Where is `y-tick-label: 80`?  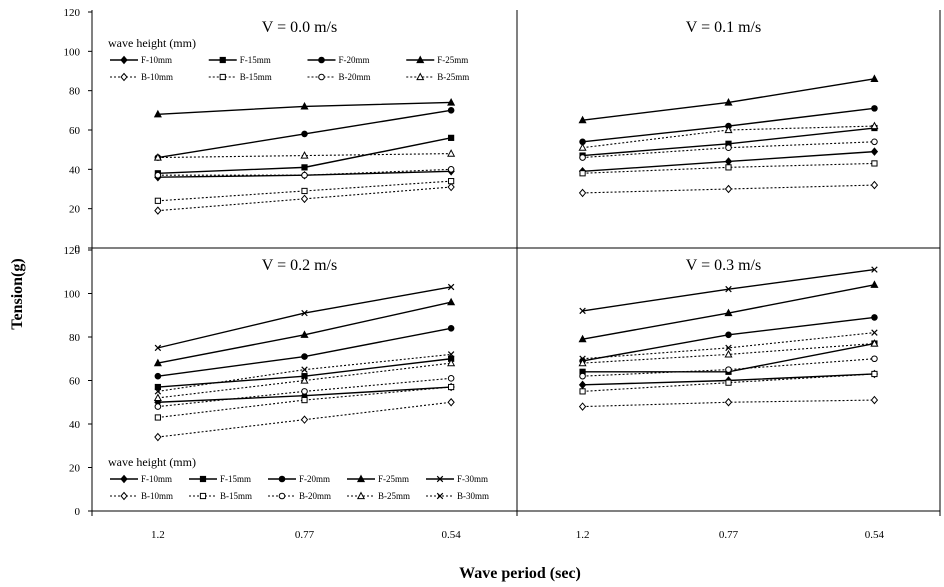
y-tick-label: 80 is located at coordinates (75, 92).